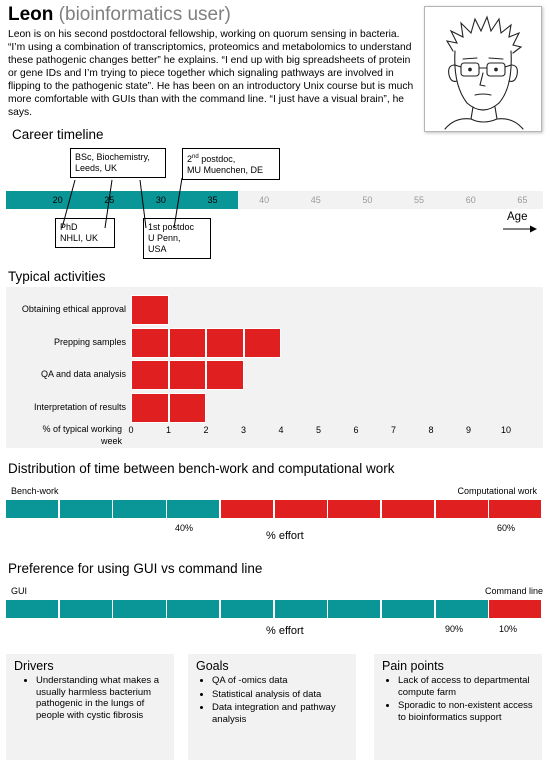  What do you see at coordinates (190, 159) in the screenshot?
I see `ordinal-number: 2` at bounding box center [190, 159].